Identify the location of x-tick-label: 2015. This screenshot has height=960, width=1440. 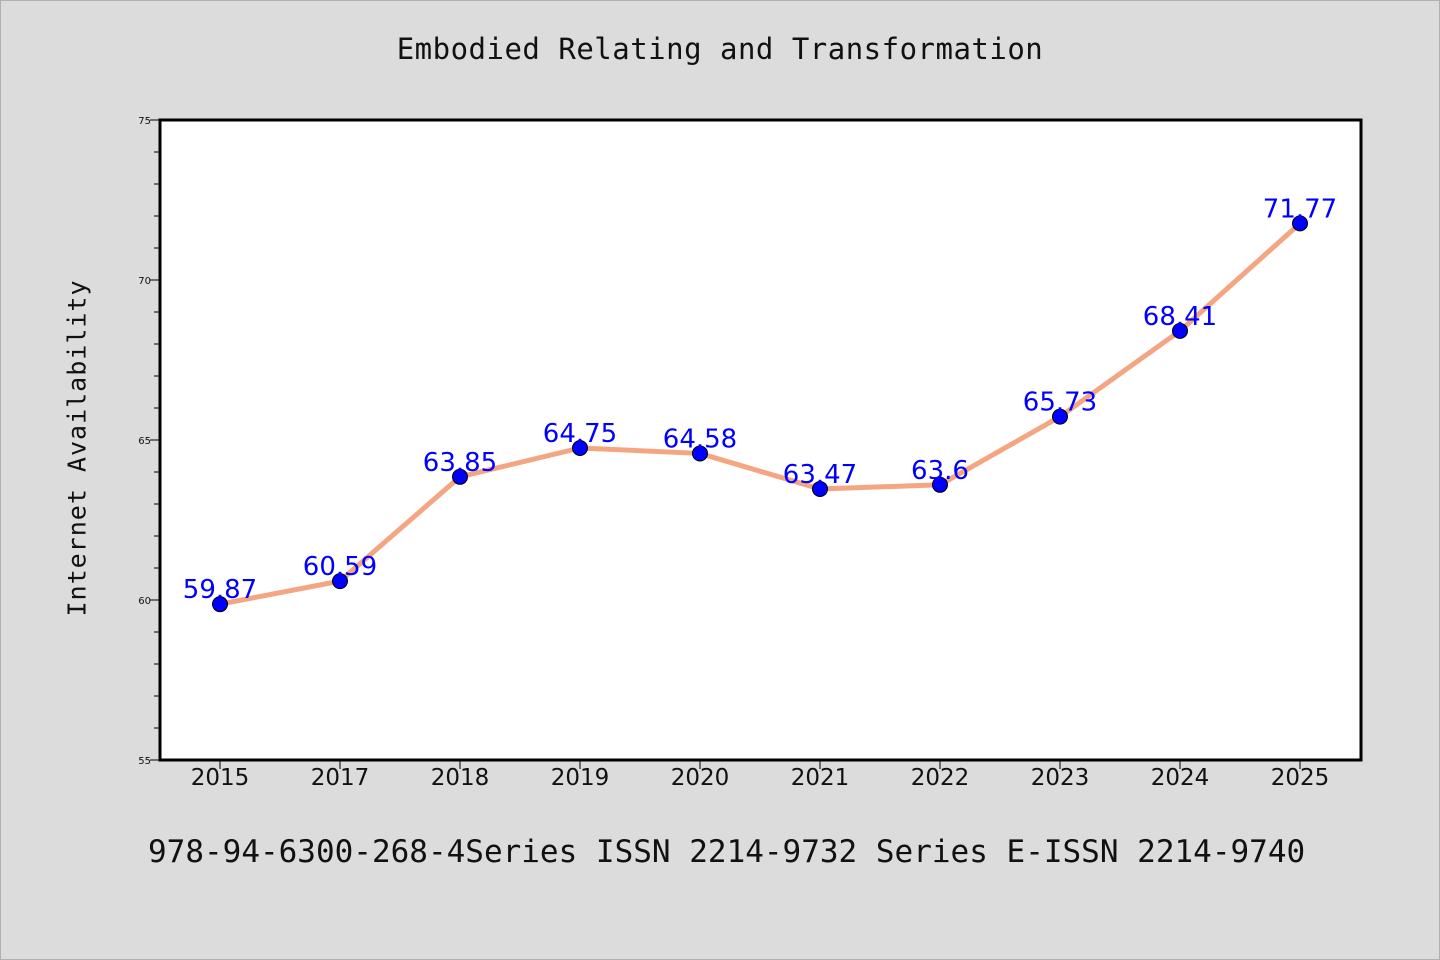
(220, 778).